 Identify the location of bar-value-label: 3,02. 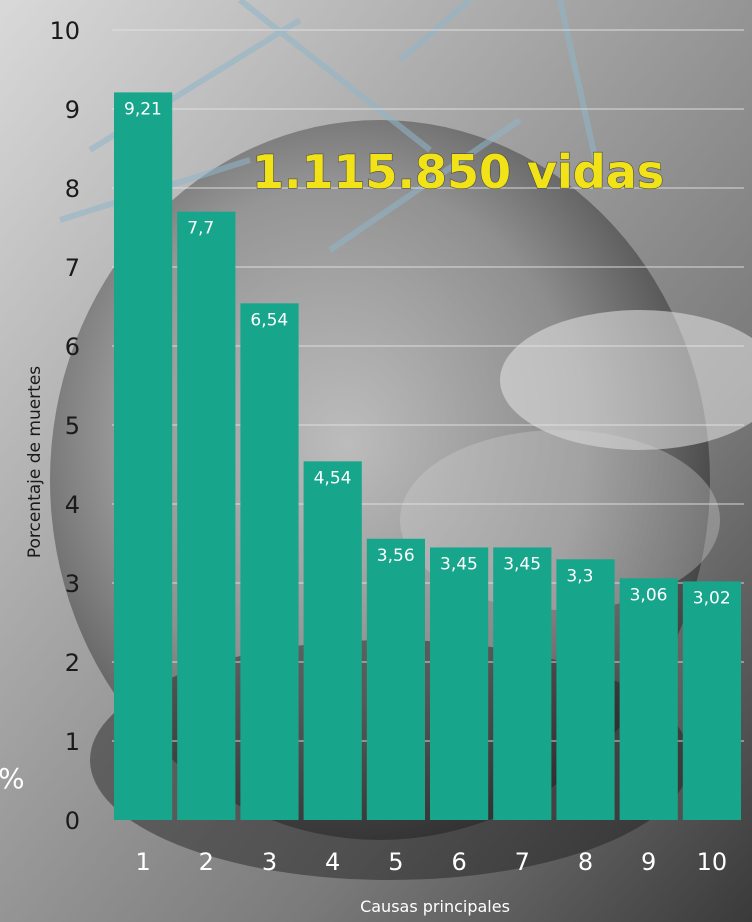
(712, 598).